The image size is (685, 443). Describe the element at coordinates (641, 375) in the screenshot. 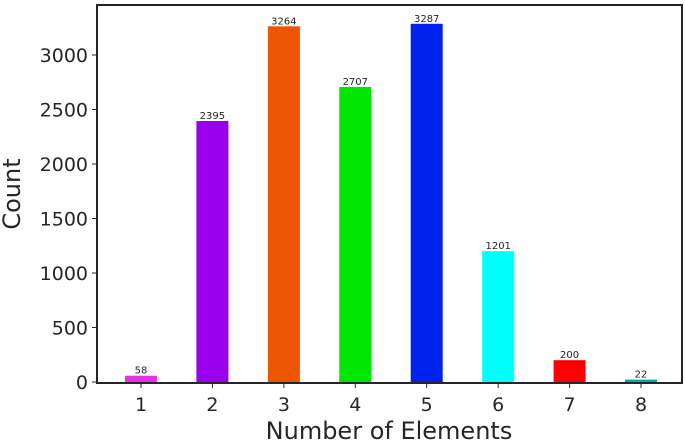

I see `data-label-8: 22` at that location.